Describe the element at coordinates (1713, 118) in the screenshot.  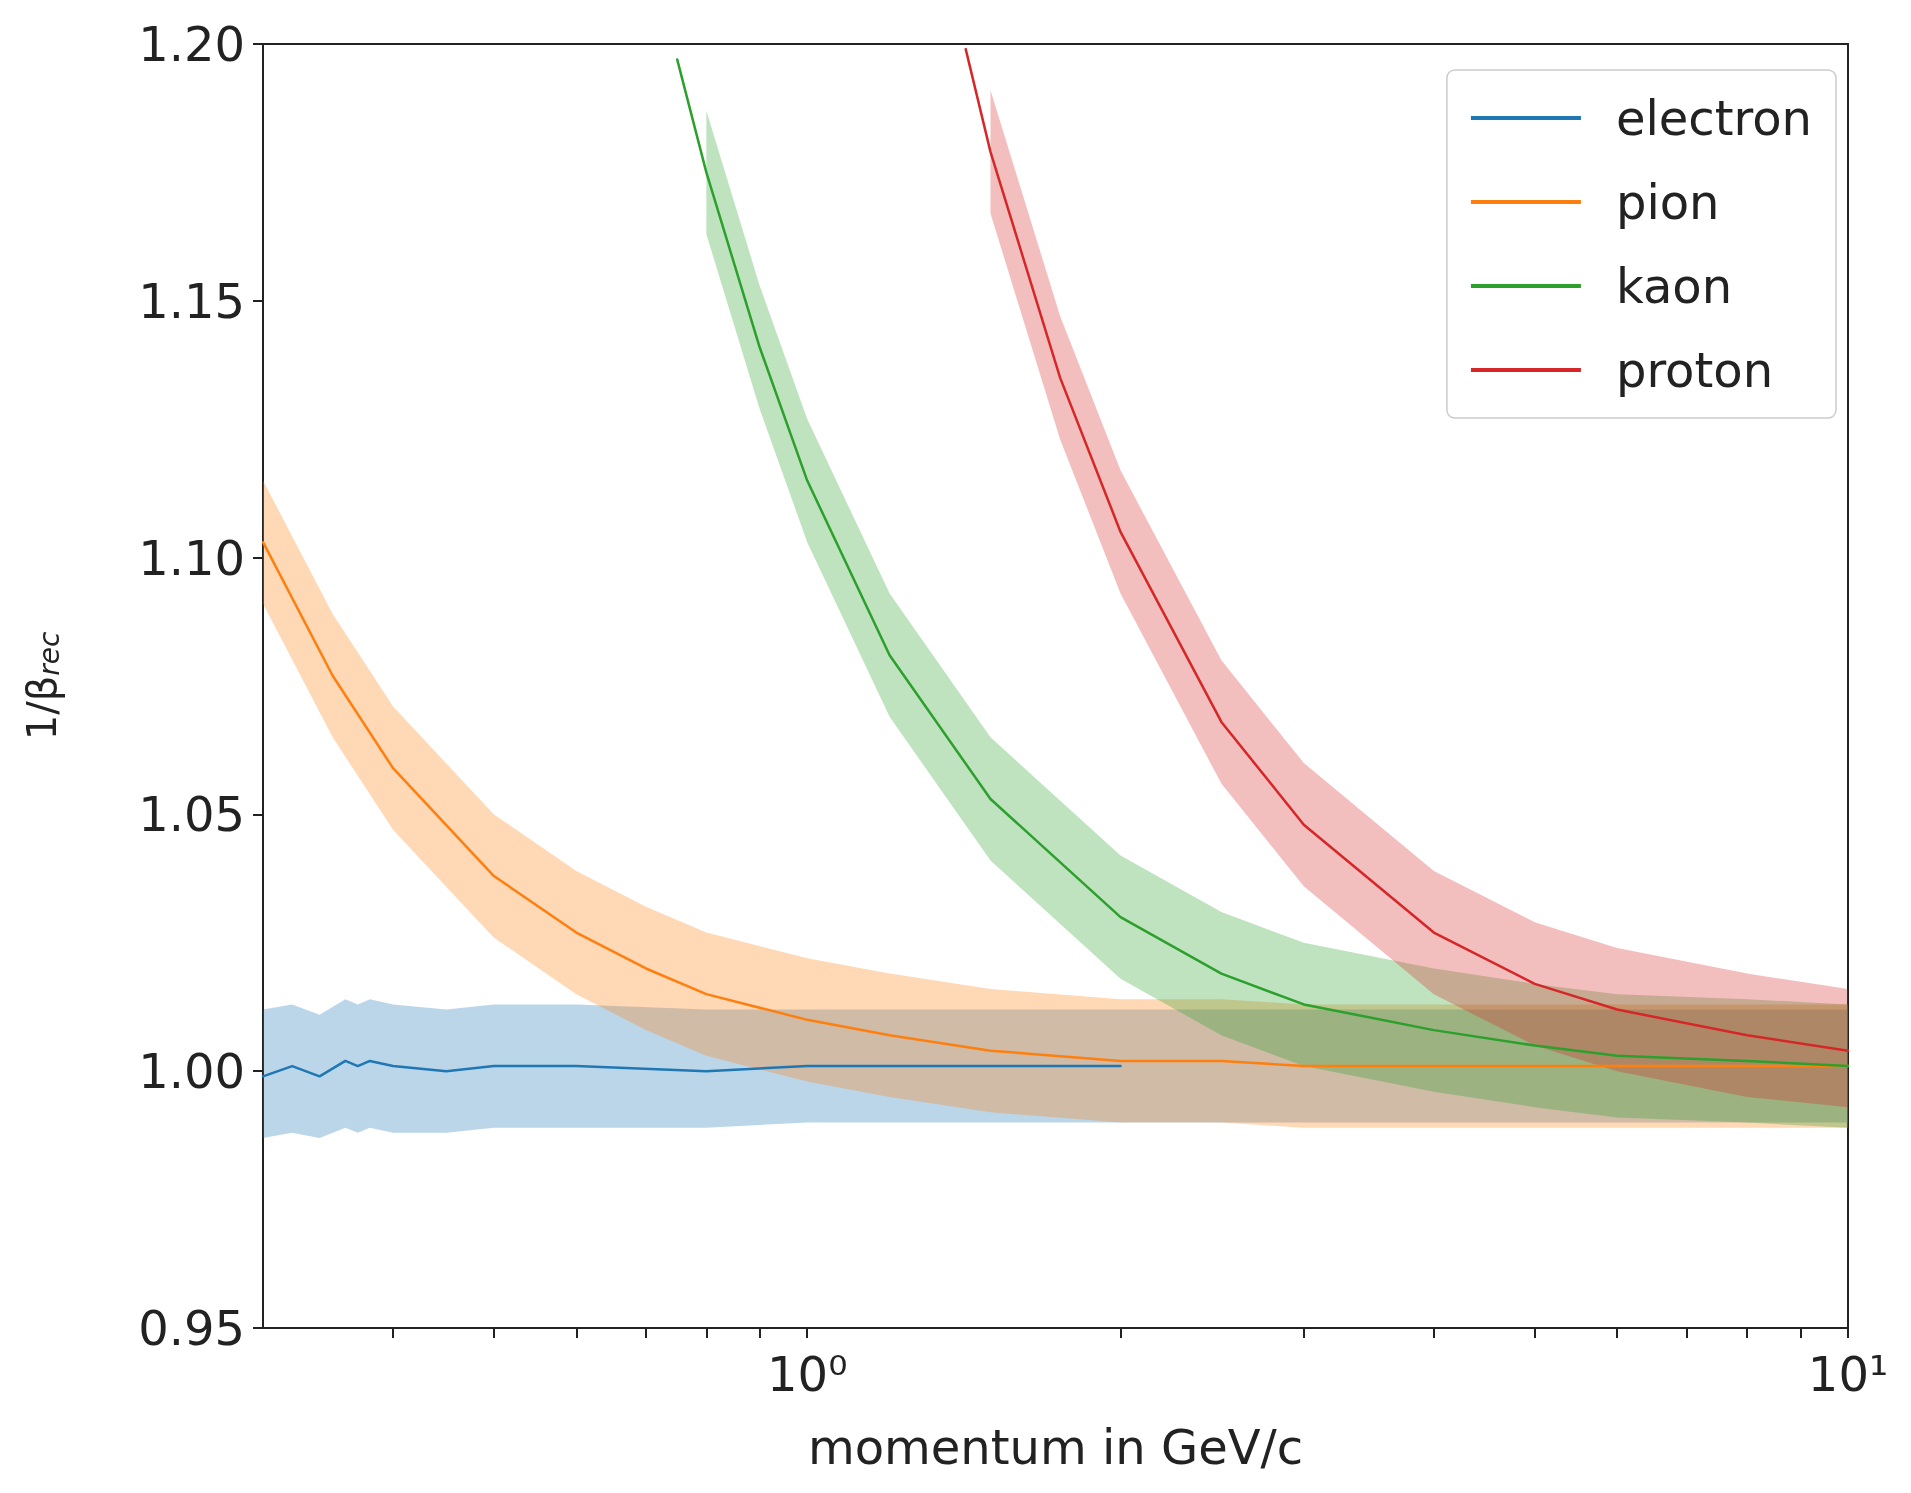
I see `legend-label: electron` at that location.